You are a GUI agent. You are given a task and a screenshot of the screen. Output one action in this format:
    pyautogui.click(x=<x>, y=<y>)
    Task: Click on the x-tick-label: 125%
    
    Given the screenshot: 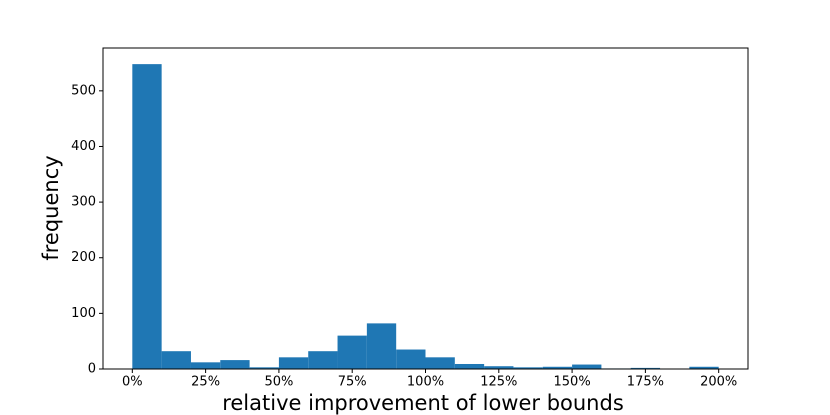 What is the action you would take?
    pyautogui.click(x=498, y=382)
    